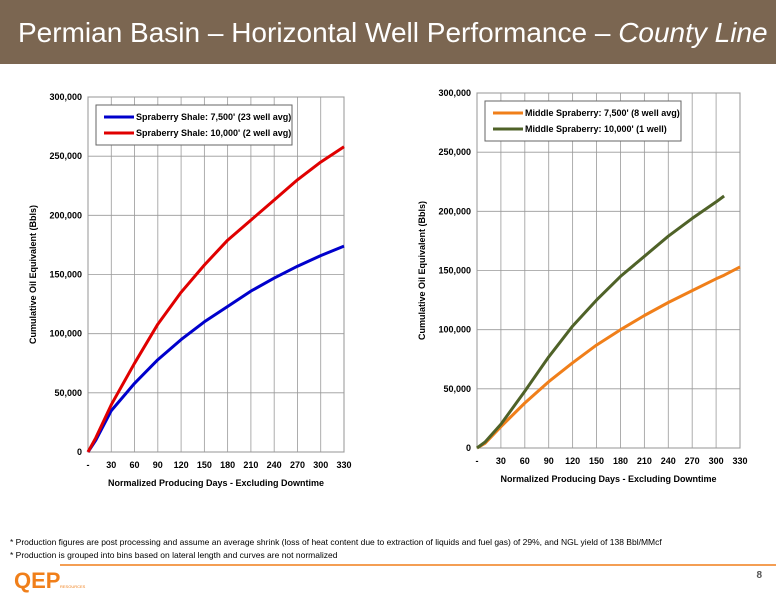 This screenshot has width=776, height=600. I want to click on legend-label: Spraberry Shale: 7,500' (23 well avg), so click(213, 117).